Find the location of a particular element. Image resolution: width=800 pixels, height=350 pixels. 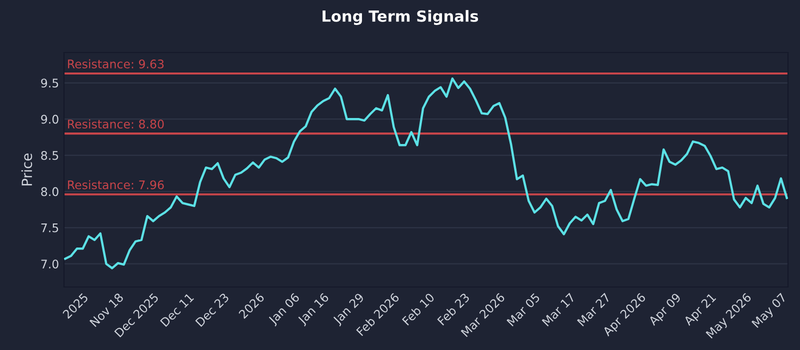

ref-line-label: Resistance: 8.80 is located at coordinates (116, 123).